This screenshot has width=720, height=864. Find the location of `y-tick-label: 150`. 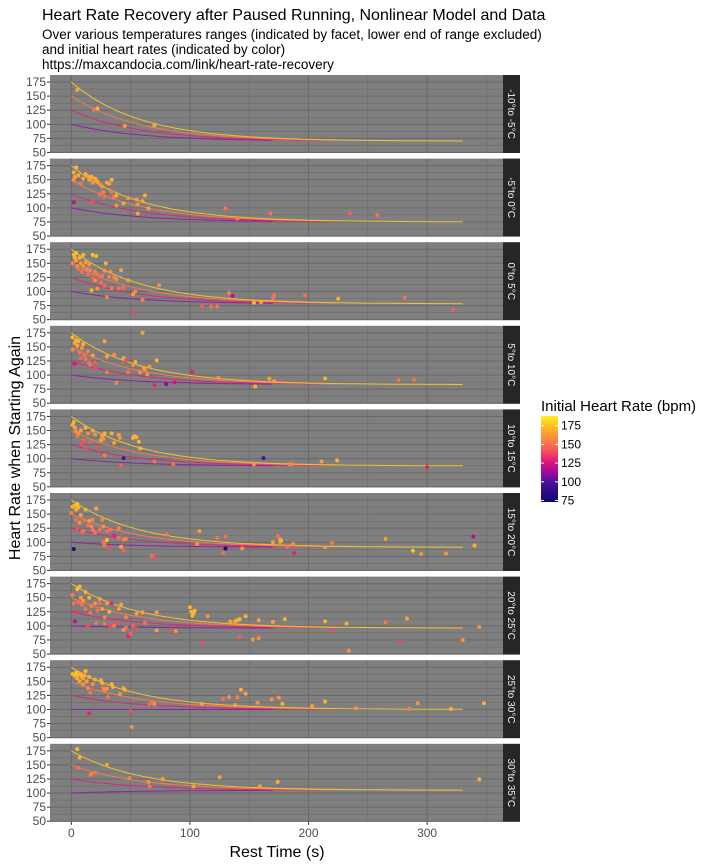

y-tick-label: 150 is located at coordinates (36, 347).